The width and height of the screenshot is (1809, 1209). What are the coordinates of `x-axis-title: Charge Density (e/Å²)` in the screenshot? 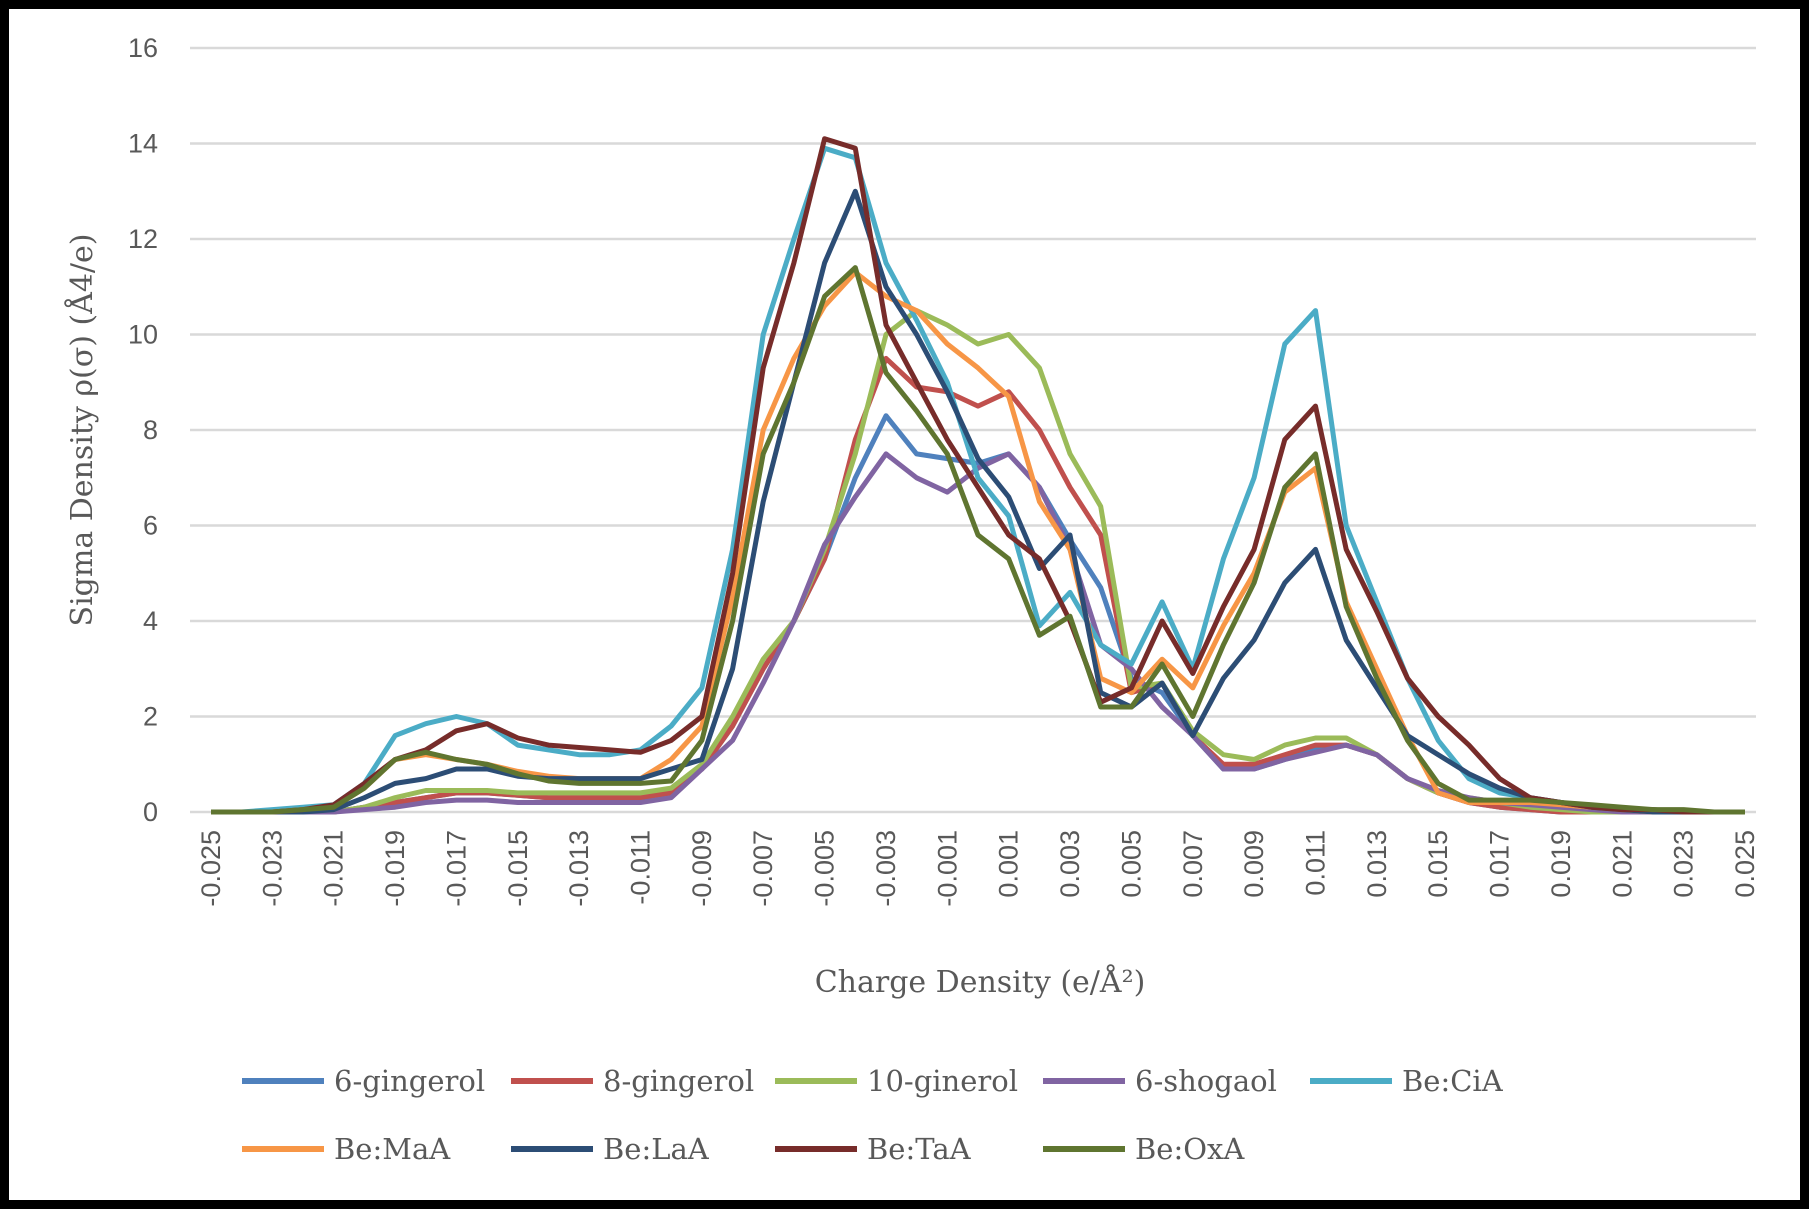 It's located at (980, 982).